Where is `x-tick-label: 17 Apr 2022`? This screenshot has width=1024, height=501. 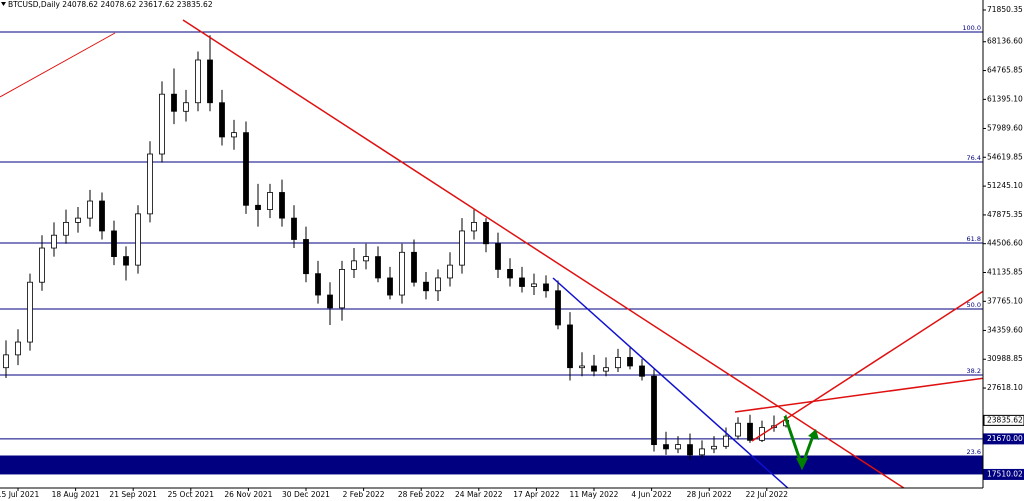 x-tick-label: 17 Apr 2022 is located at coordinates (536, 494).